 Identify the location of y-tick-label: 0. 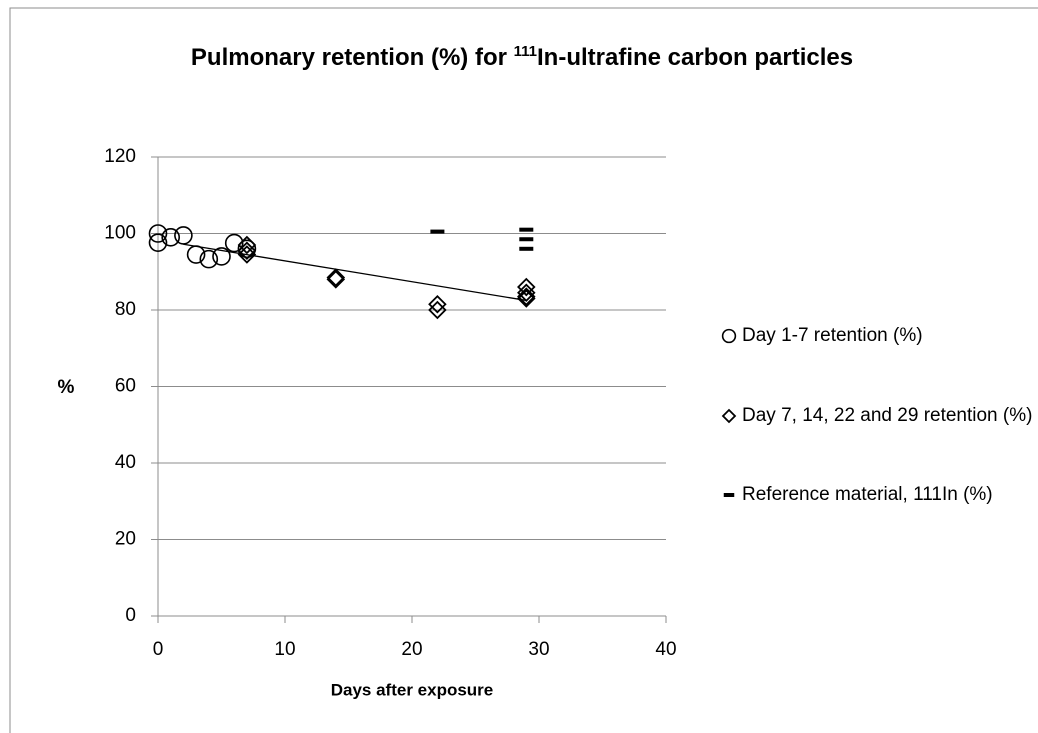
(130, 615).